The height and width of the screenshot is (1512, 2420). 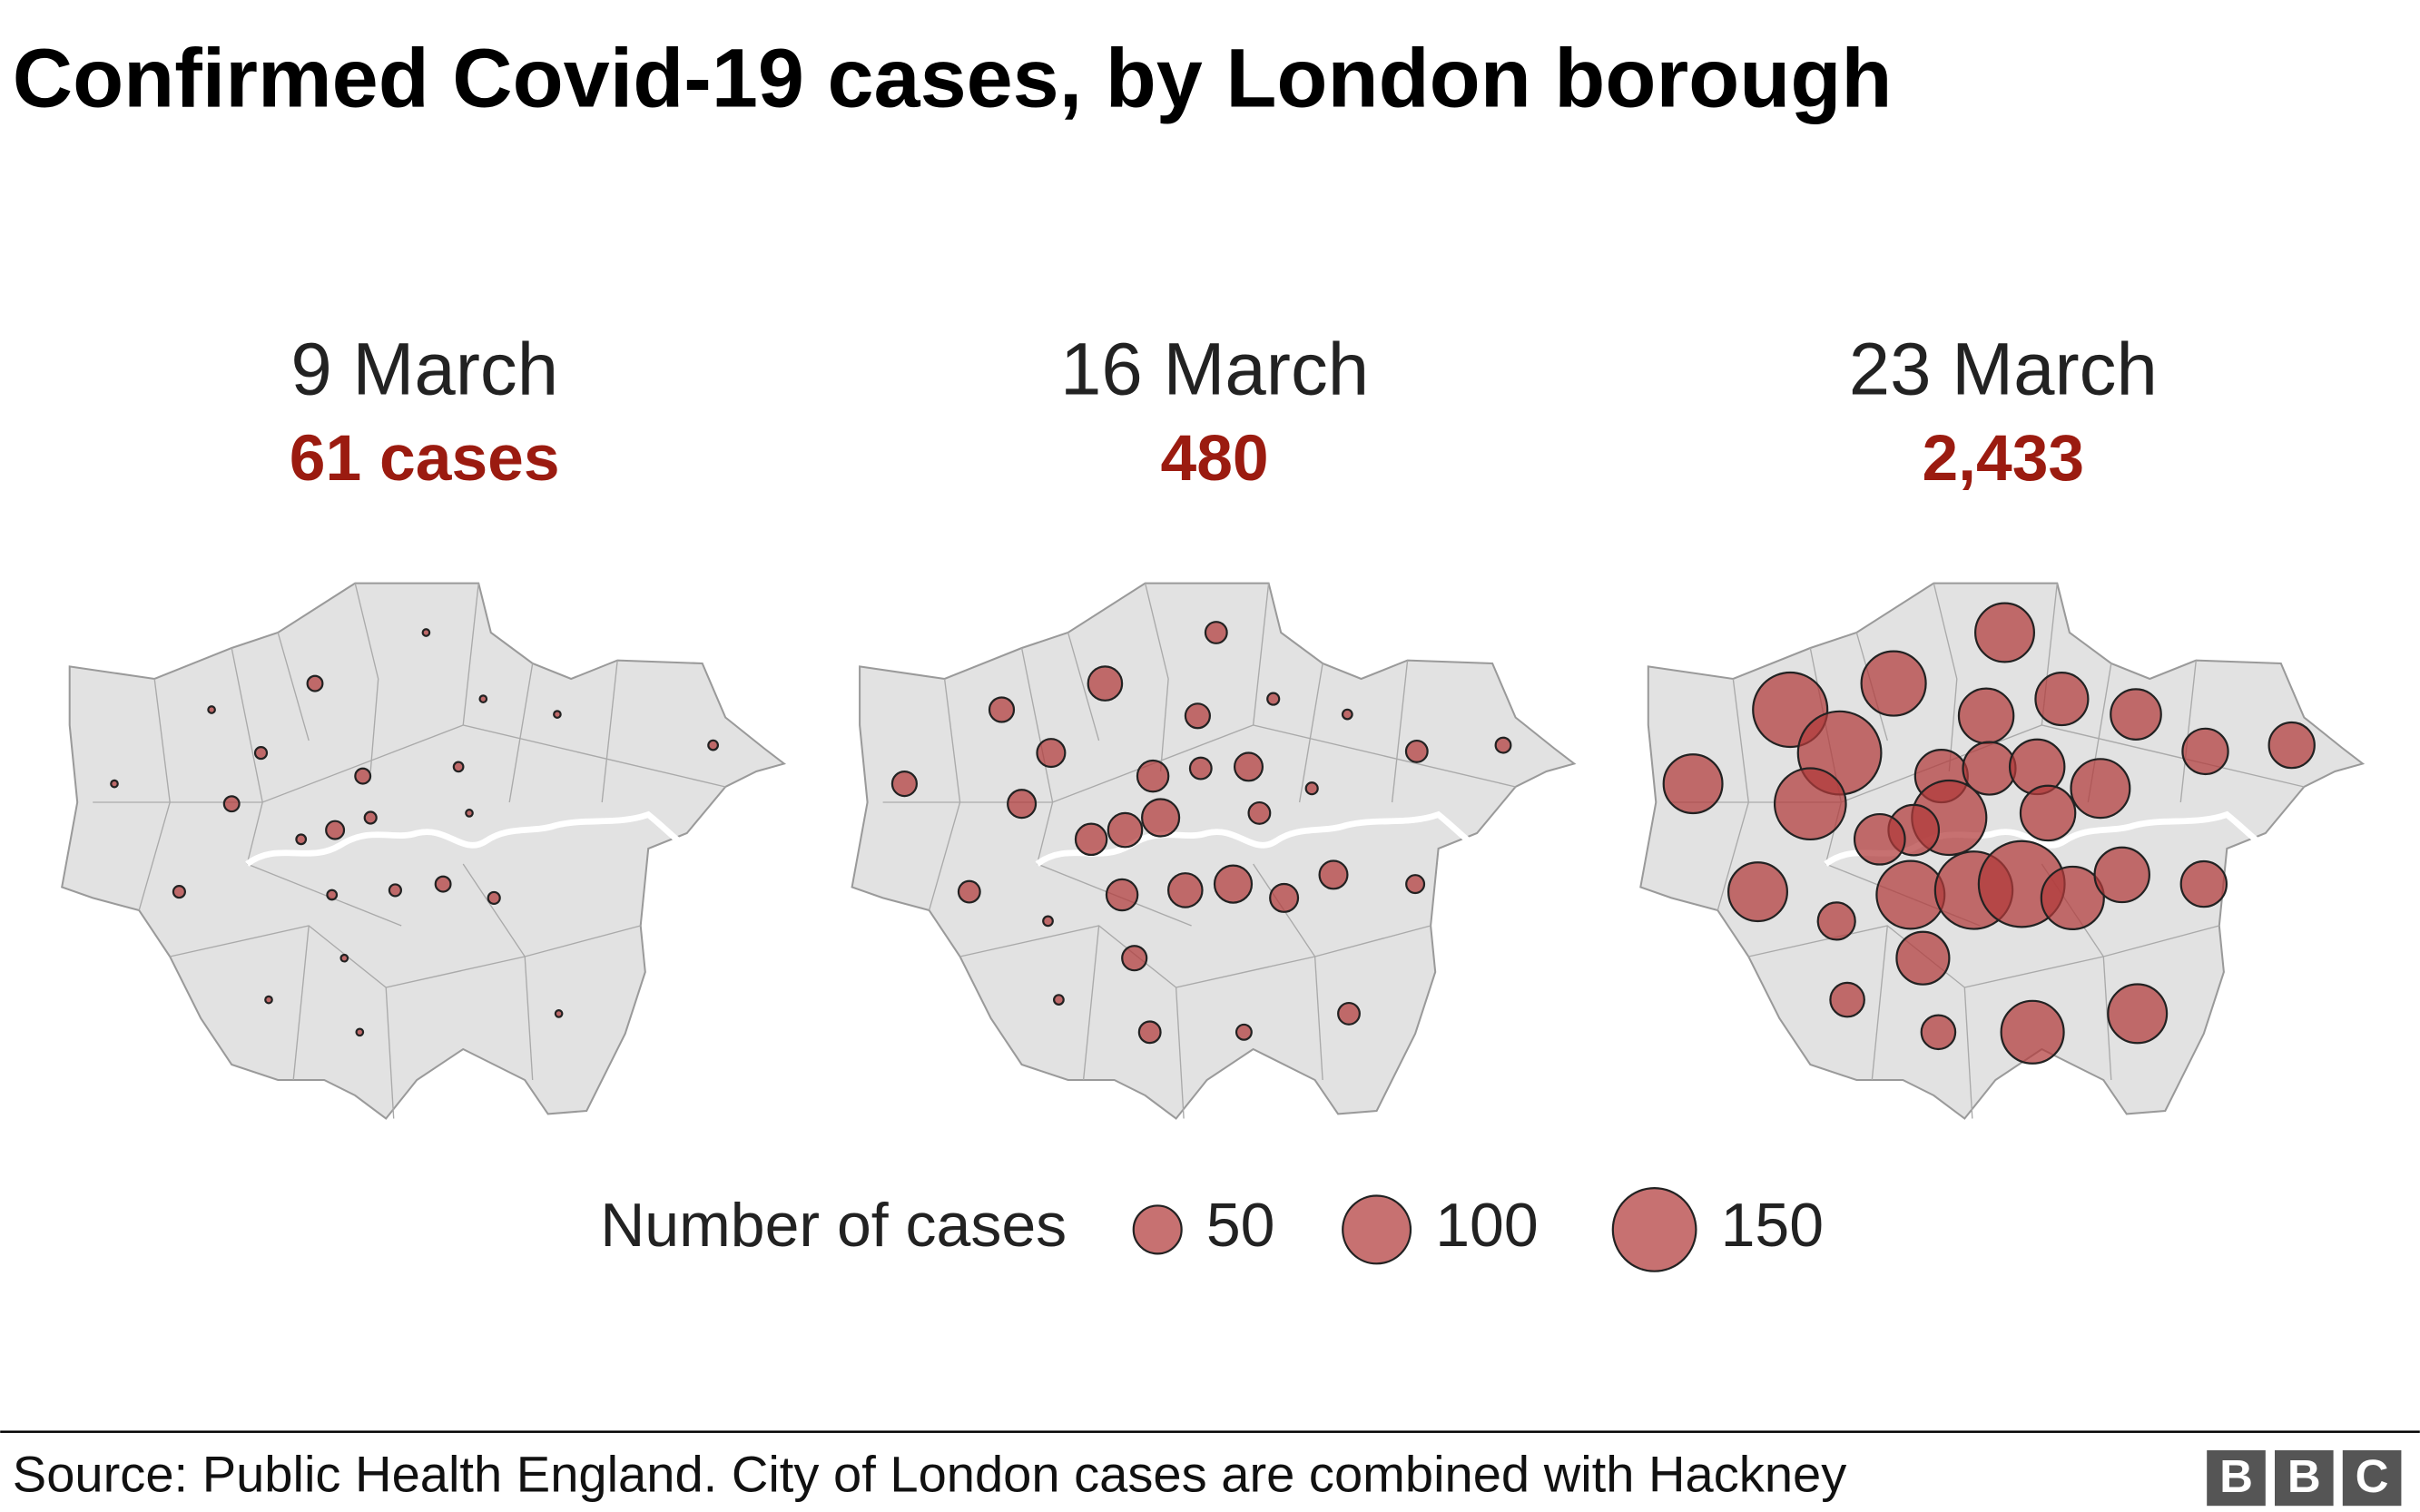 What do you see at coordinates (834, 1225) in the screenshot?
I see `legend-title: Number of cases` at bounding box center [834, 1225].